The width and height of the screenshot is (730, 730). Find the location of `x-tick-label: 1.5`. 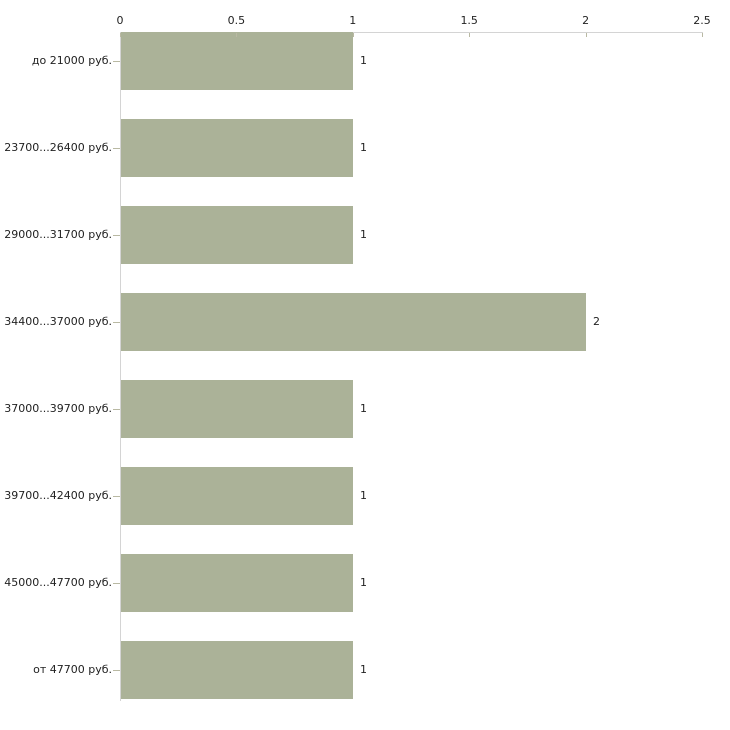

x-tick-label: 1.5 is located at coordinates (469, 20).